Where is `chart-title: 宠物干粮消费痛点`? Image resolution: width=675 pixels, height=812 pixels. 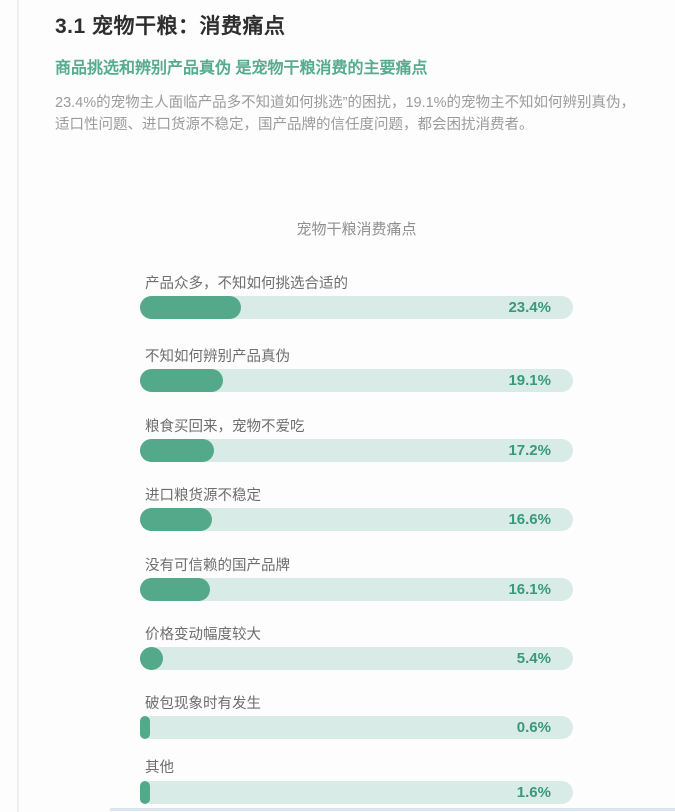 chart-title: 宠物干粮消费痛点 is located at coordinates (356, 229).